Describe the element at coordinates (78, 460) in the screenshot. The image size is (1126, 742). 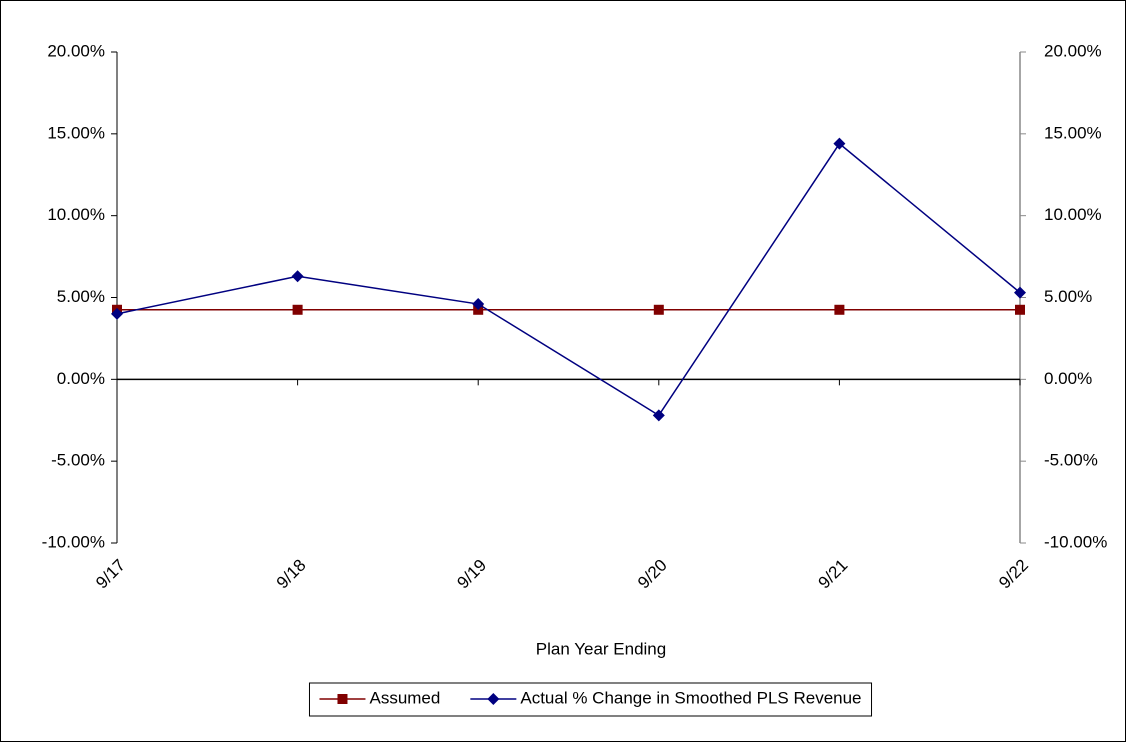
I see `y-tick-label: -5.00%` at that location.